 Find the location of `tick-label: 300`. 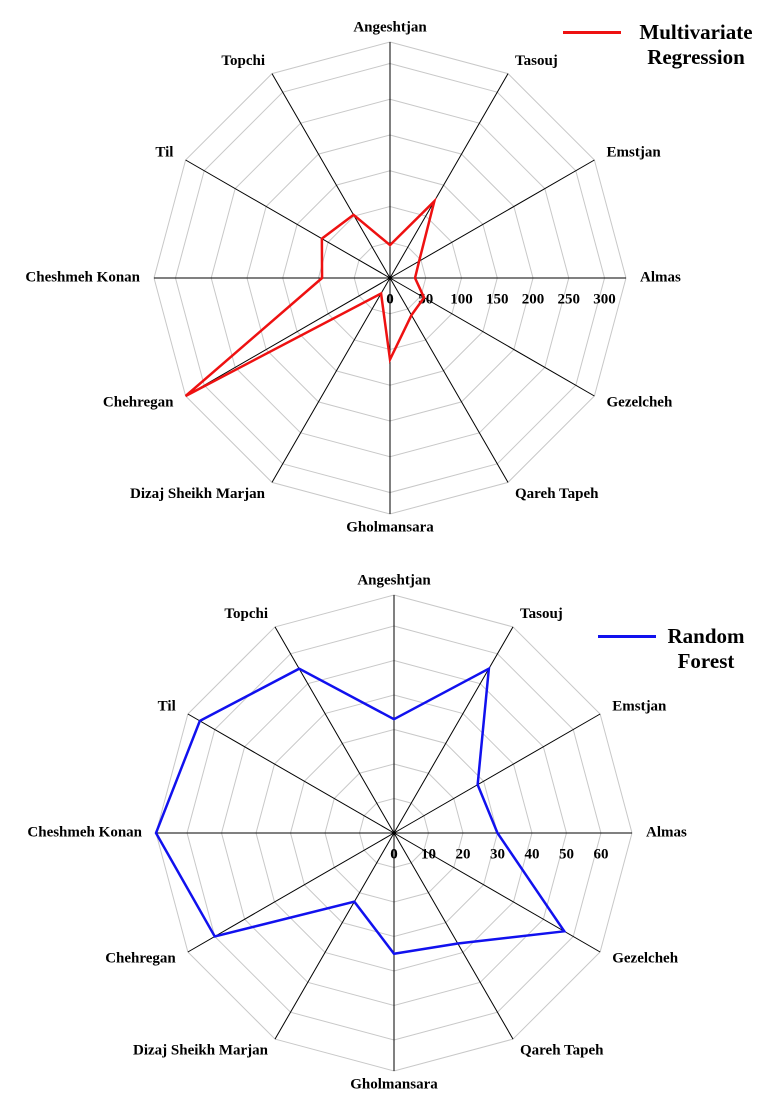

tick-label: 300 is located at coordinates (604, 299).